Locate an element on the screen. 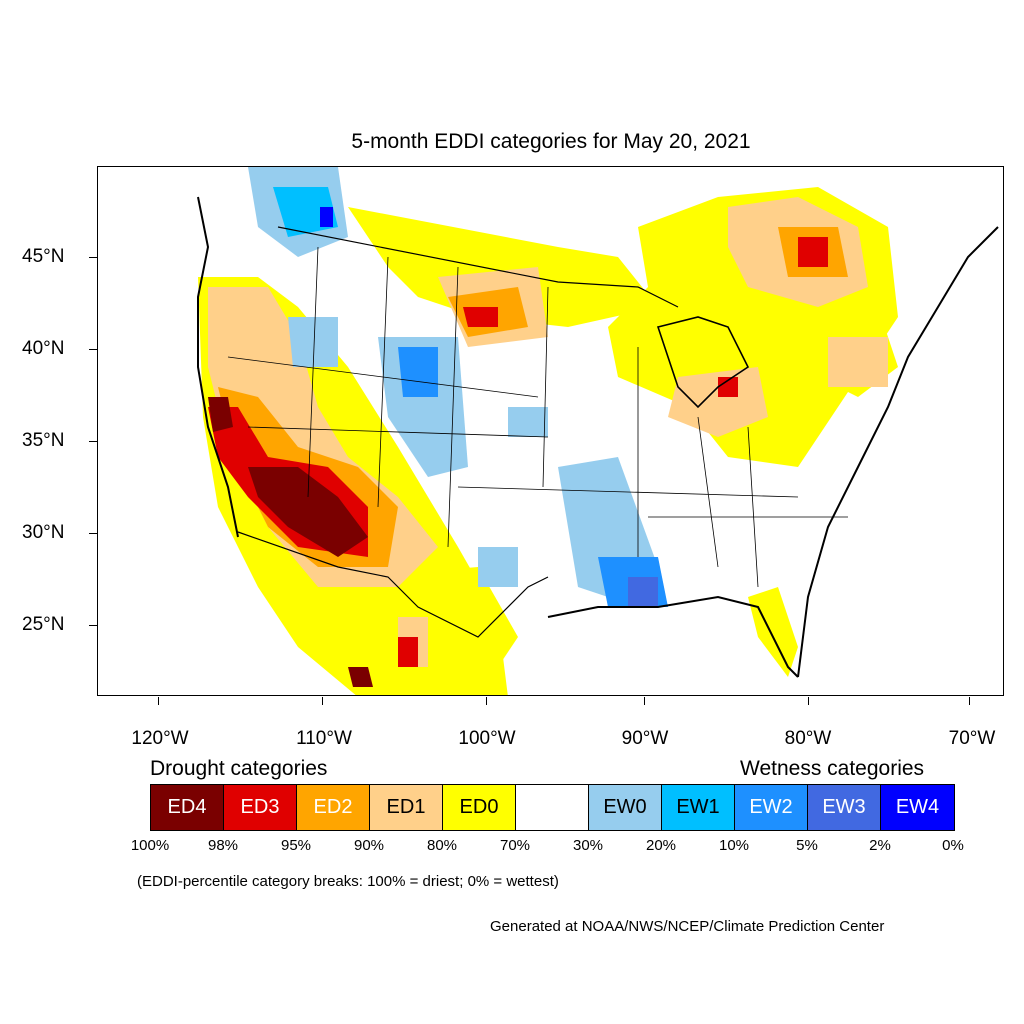 The height and width of the screenshot is (1024, 1024). ed3-texas is located at coordinates (408, 652).